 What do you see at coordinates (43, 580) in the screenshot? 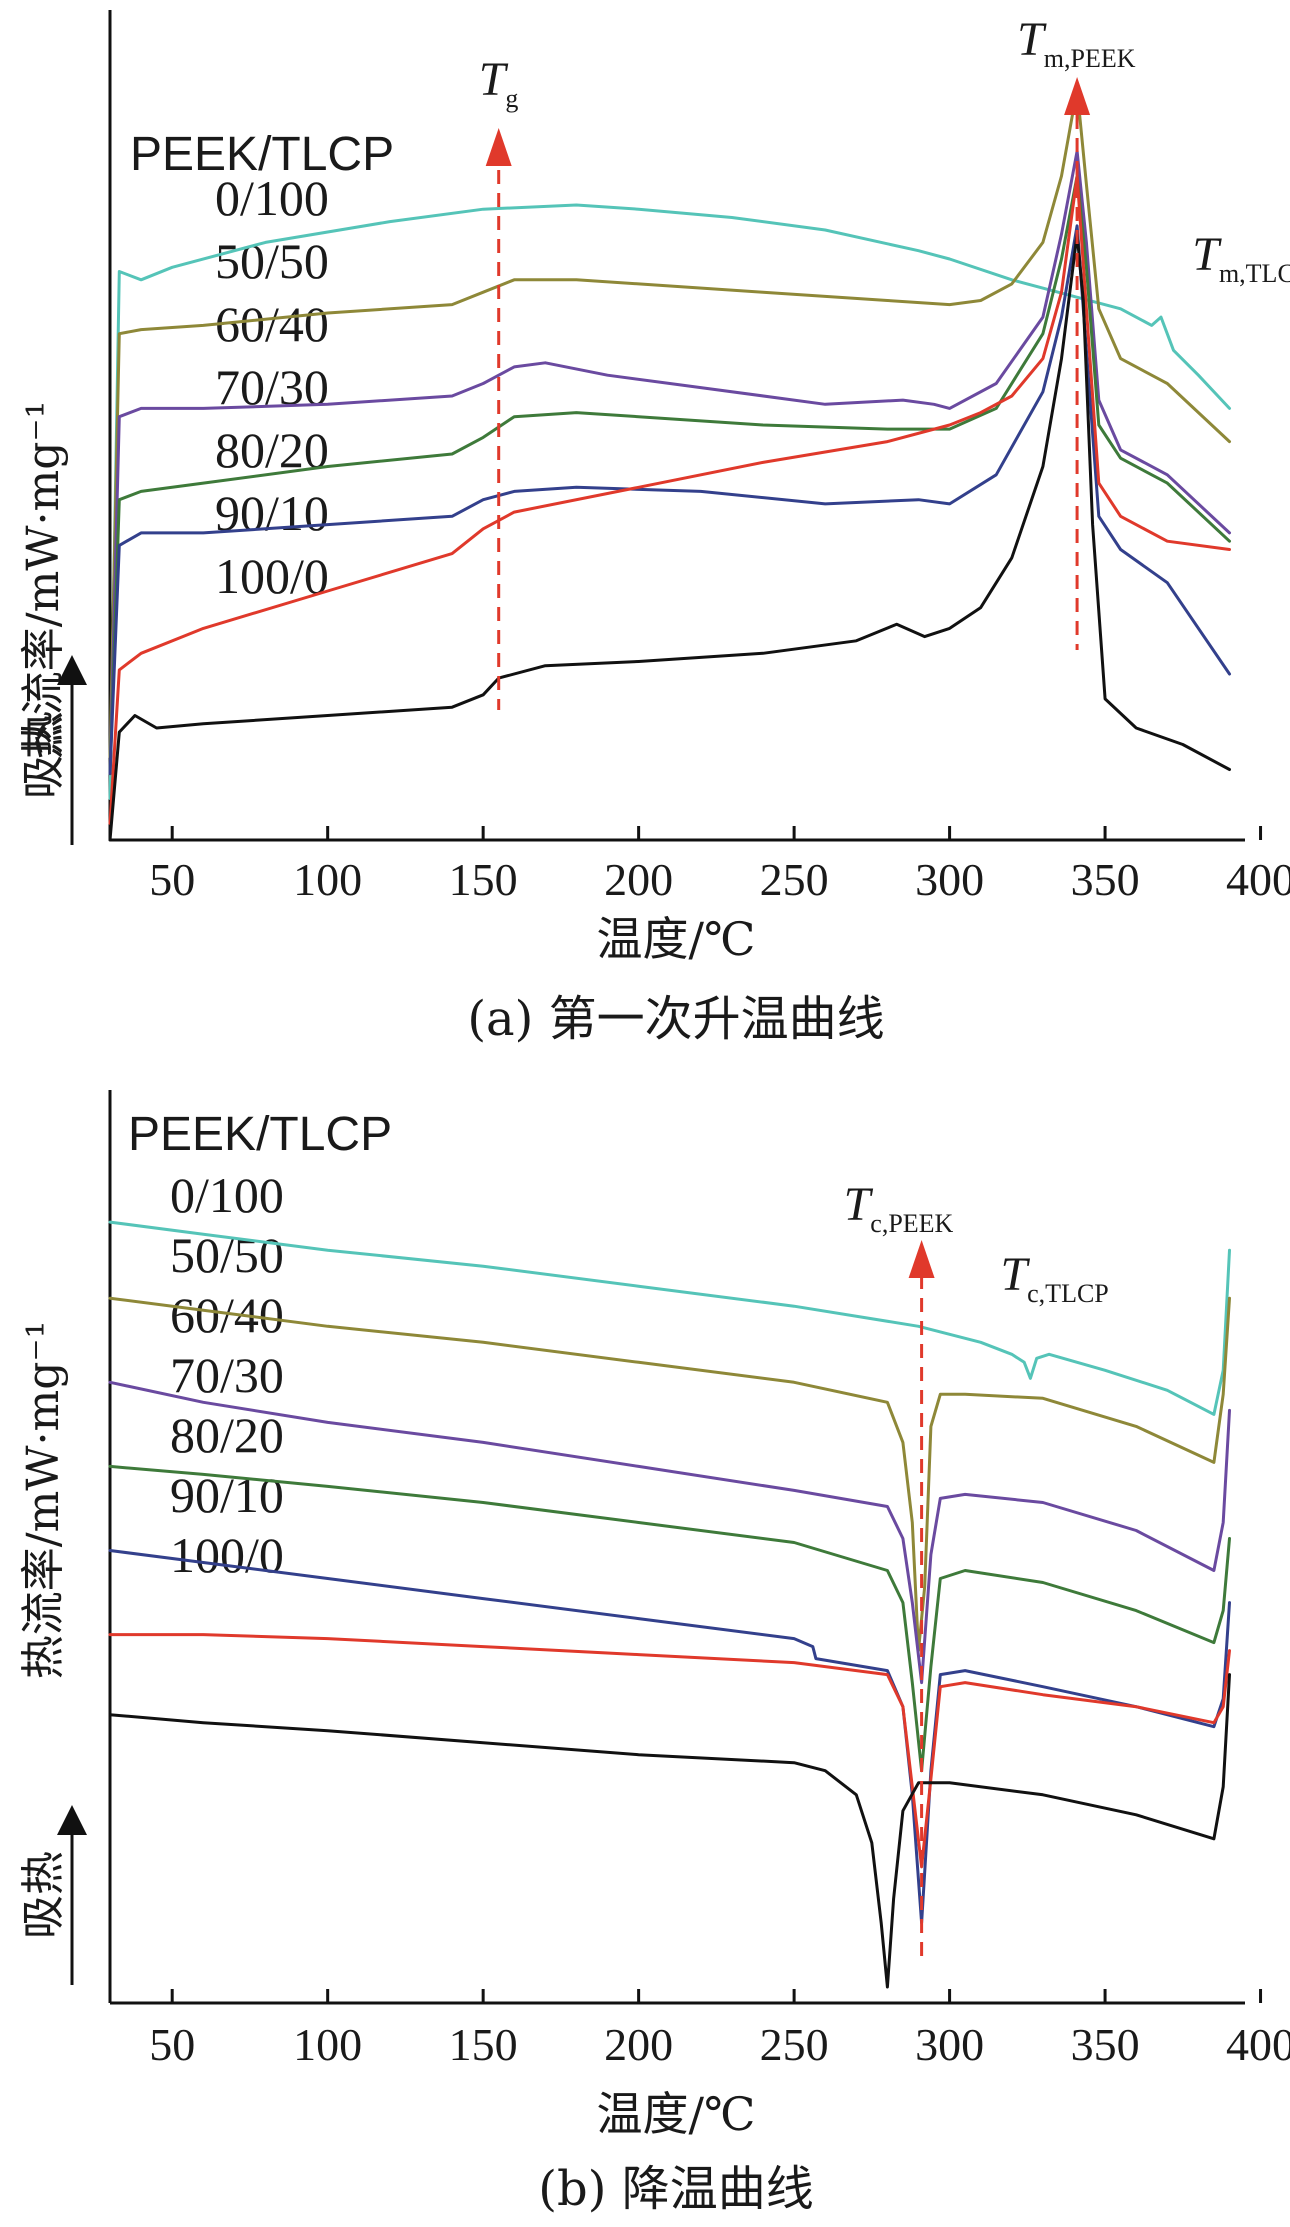
I see `panel-a-y-axis-label: 热流率/mW·mg⁻¹` at bounding box center [43, 580].